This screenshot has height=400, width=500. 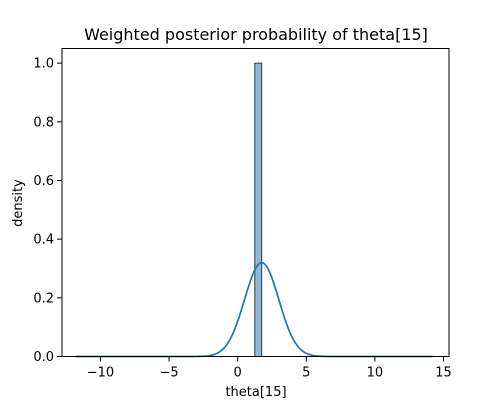 What do you see at coordinates (269, 368) in the screenshot?
I see `x-axis: −10 −5 0 5 10 15` at bounding box center [269, 368].